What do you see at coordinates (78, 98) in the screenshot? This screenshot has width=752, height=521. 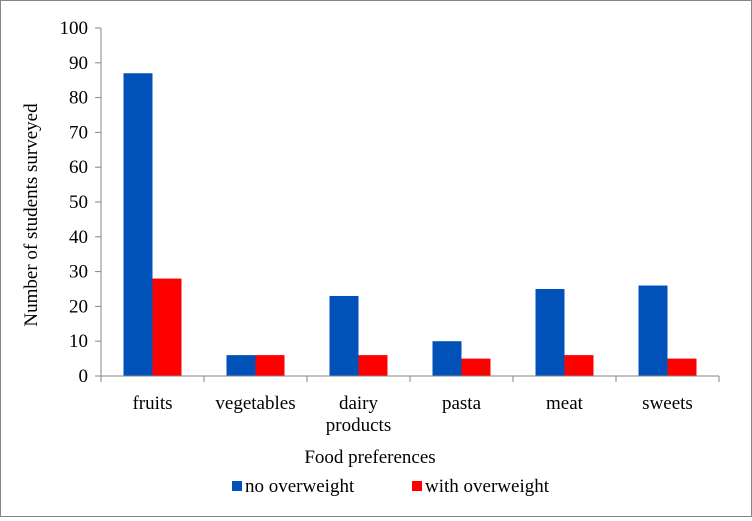 I see `y-tick-label: 80` at bounding box center [78, 98].